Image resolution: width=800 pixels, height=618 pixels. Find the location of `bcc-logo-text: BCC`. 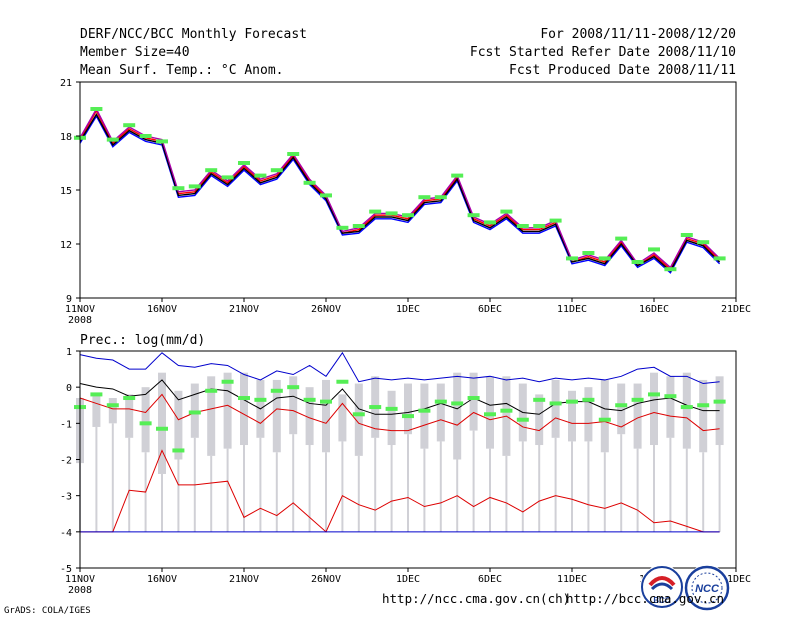

bcc-logo-text: BCC is located at coordinates (662, 600).